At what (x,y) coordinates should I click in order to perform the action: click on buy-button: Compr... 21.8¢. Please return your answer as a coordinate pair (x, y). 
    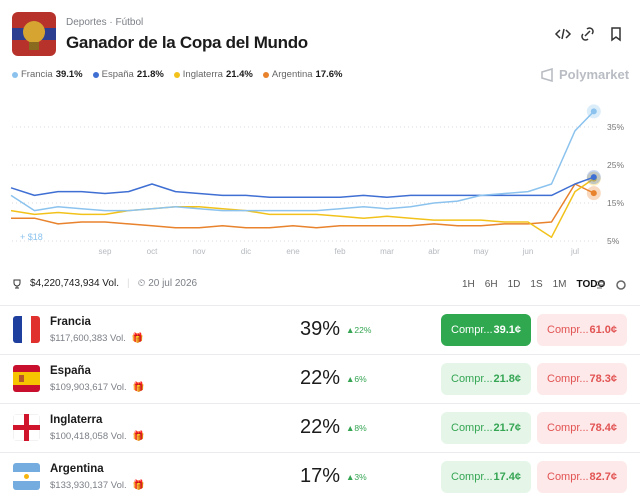
    Looking at the image, I should click on (486, 379).